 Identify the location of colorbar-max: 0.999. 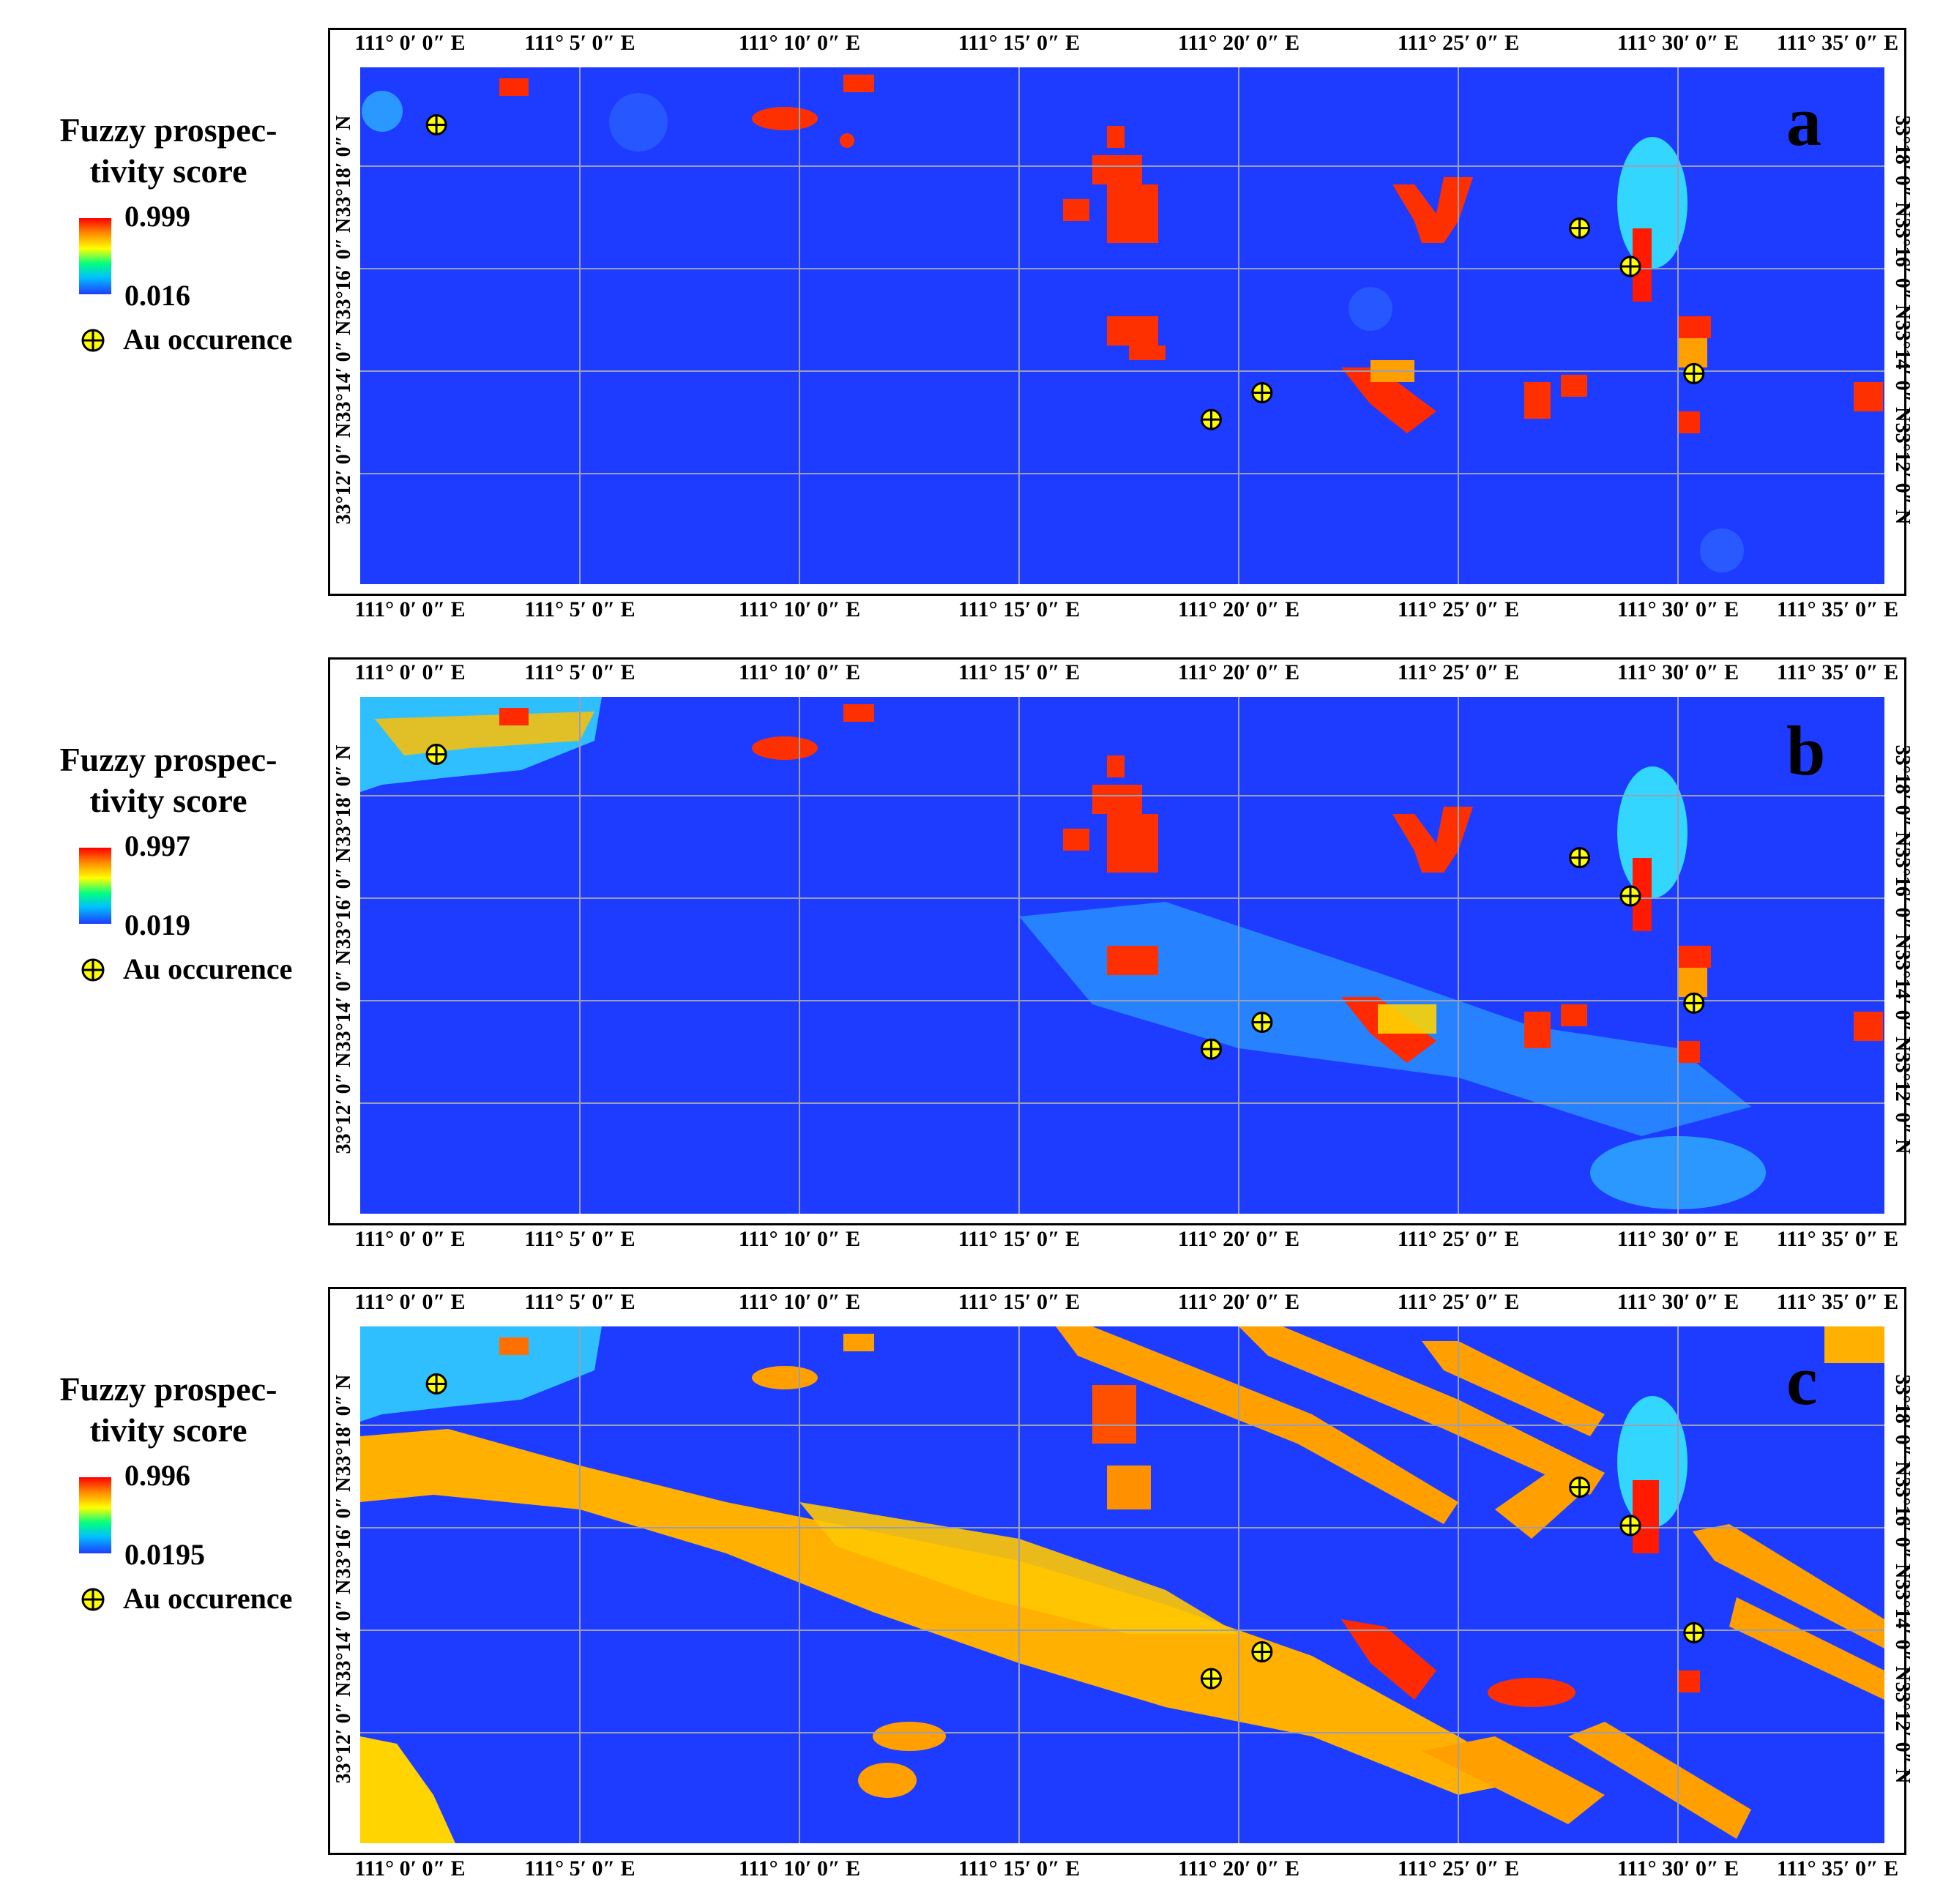
(157, 216).